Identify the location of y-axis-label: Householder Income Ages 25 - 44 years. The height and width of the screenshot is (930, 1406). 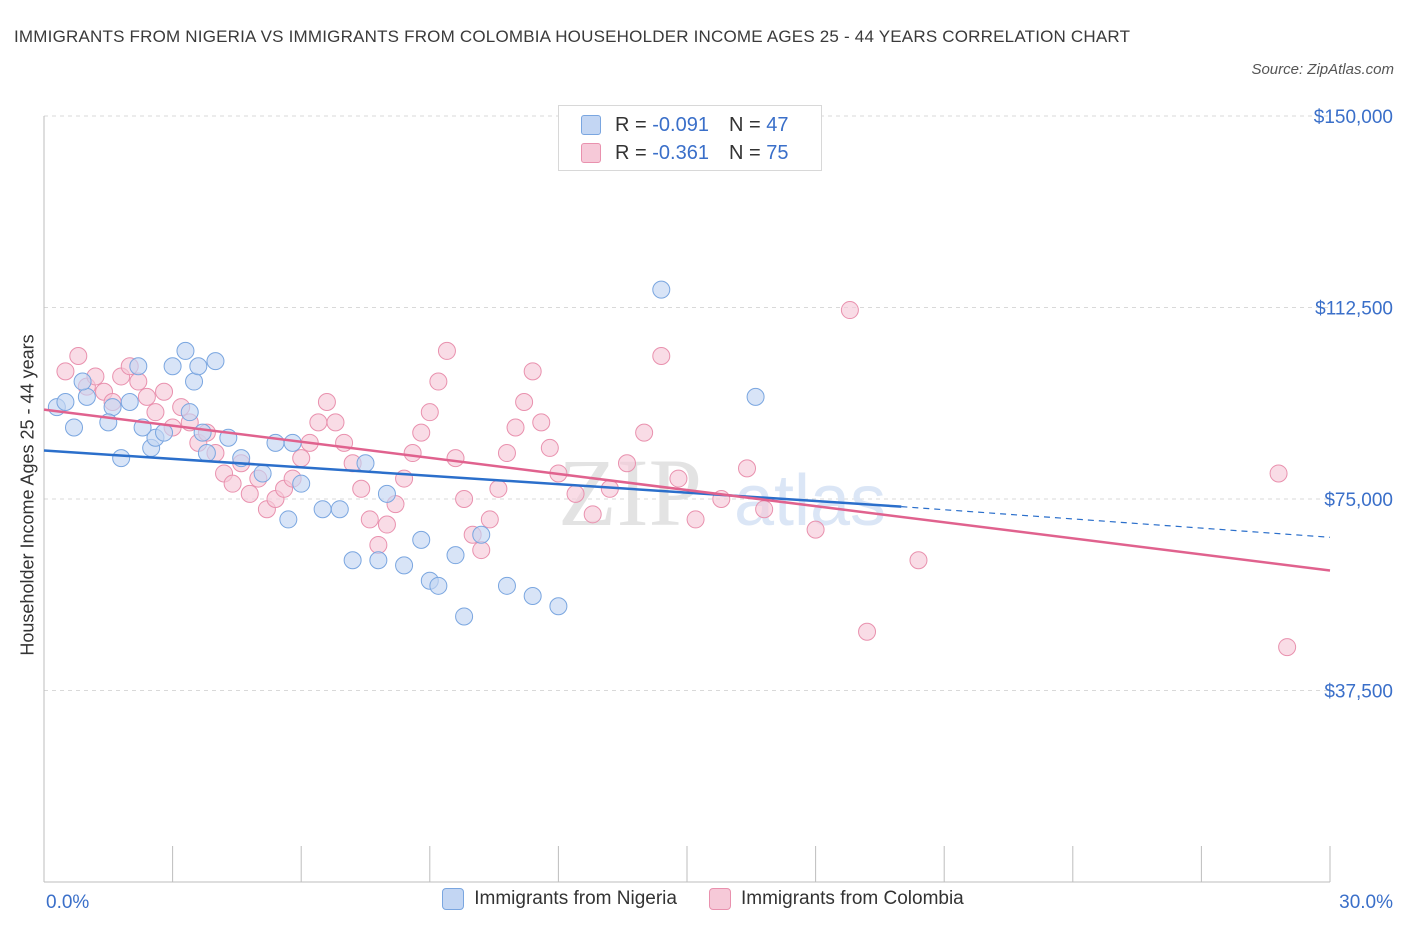
(27, 495).